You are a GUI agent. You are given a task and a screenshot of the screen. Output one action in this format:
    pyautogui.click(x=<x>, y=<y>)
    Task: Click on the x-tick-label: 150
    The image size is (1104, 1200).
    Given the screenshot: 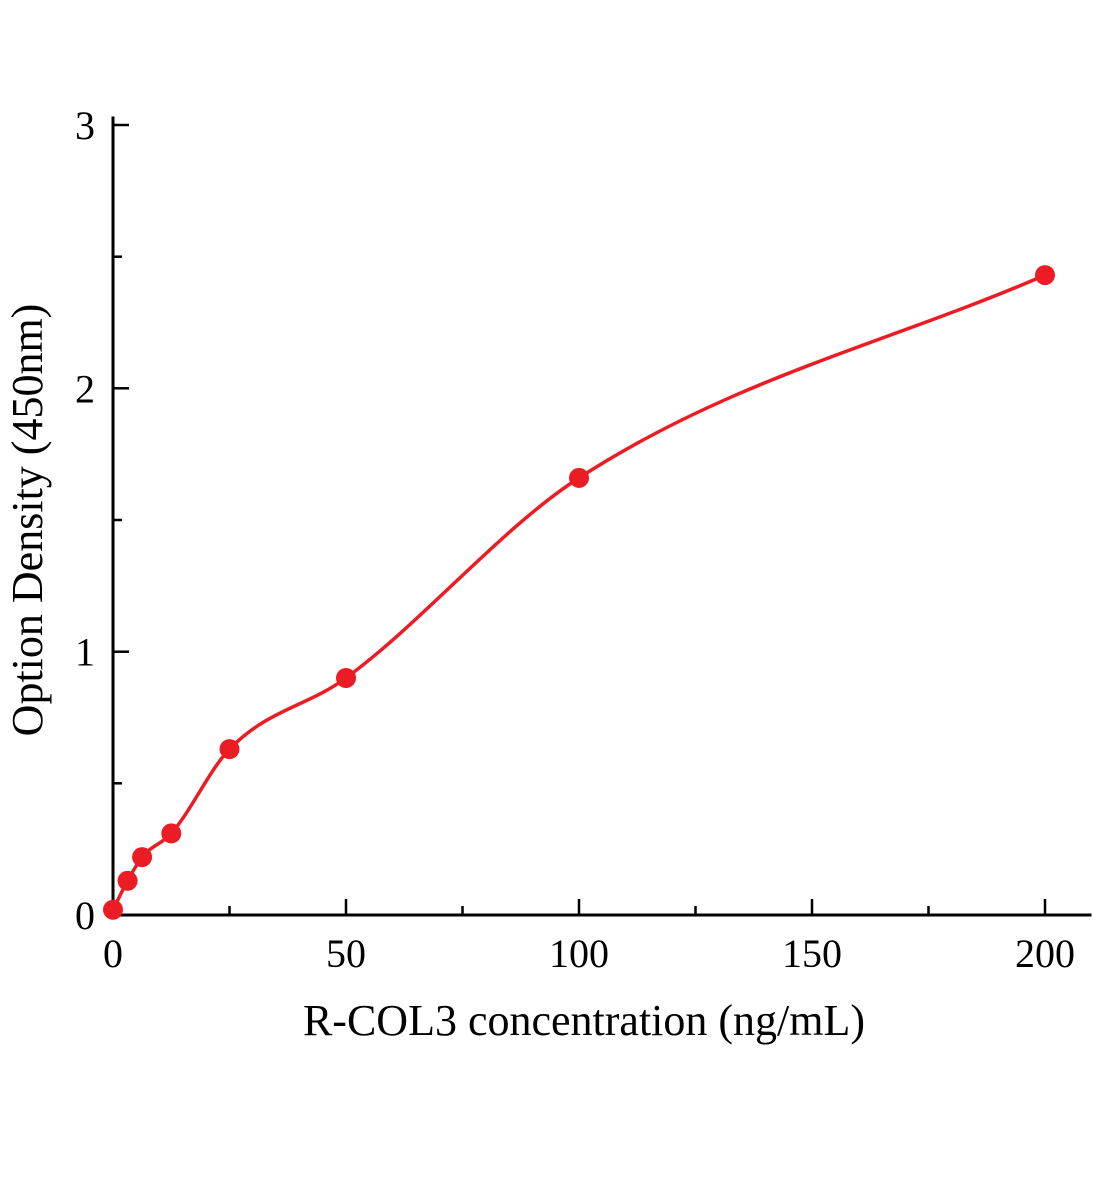 What is the action you would take?
    pyautogui.click(x=812, y=953)
    